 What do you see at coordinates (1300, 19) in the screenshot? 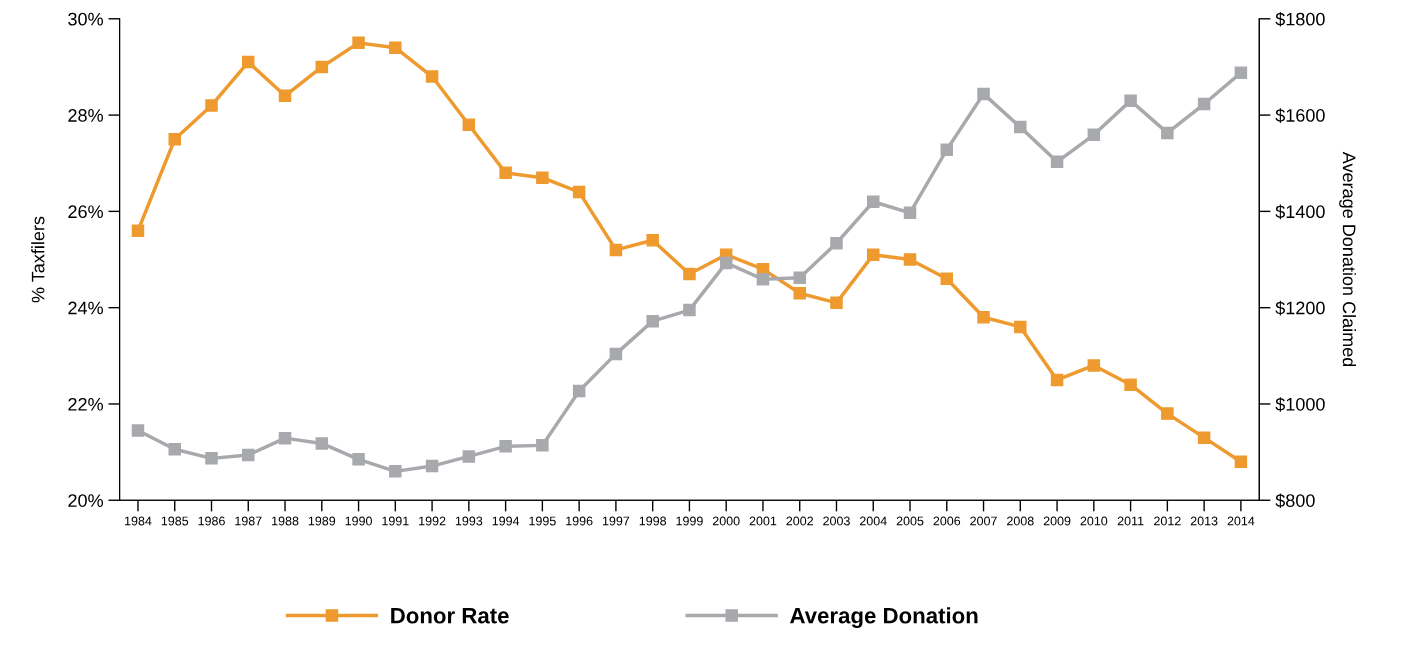
I see `y2-tick-label: $1800` at bounding box center [1300, 19].